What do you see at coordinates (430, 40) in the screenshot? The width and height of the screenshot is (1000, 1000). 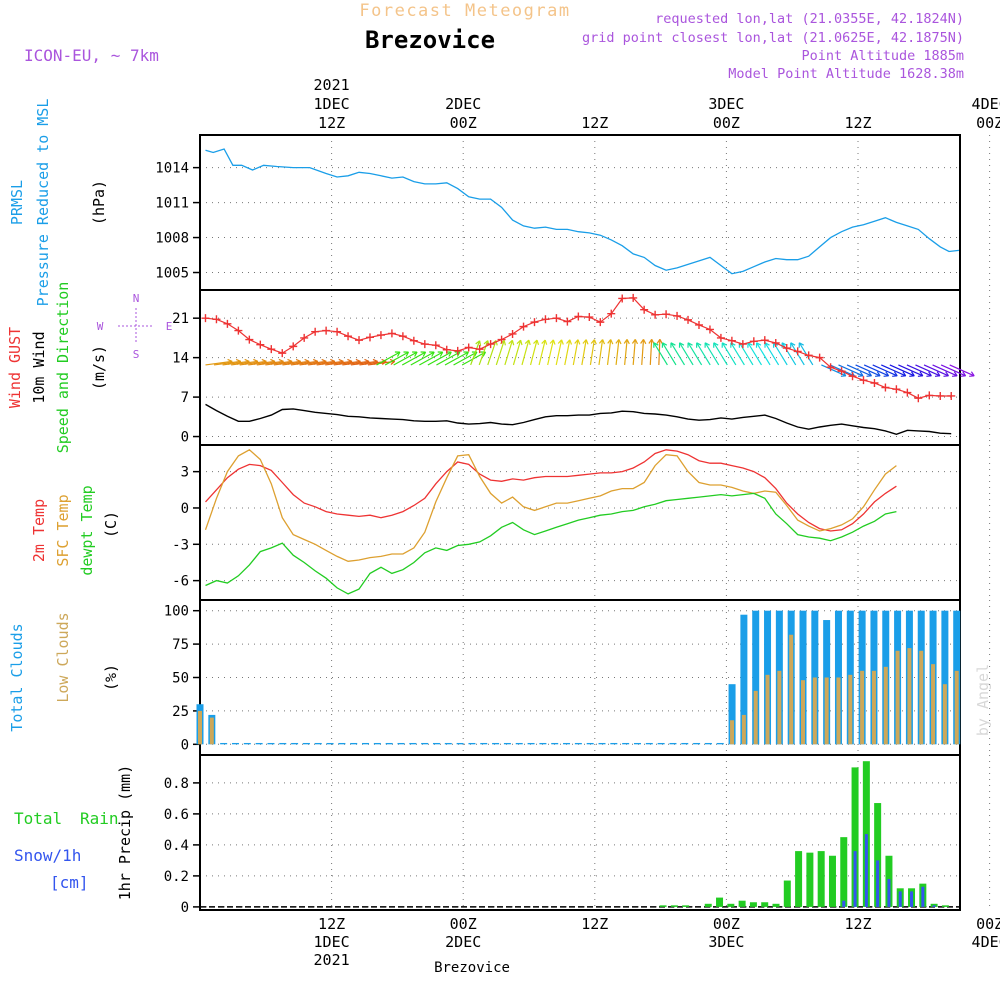 I see `location-title: Brezovice` at bounding box center [430, 40].